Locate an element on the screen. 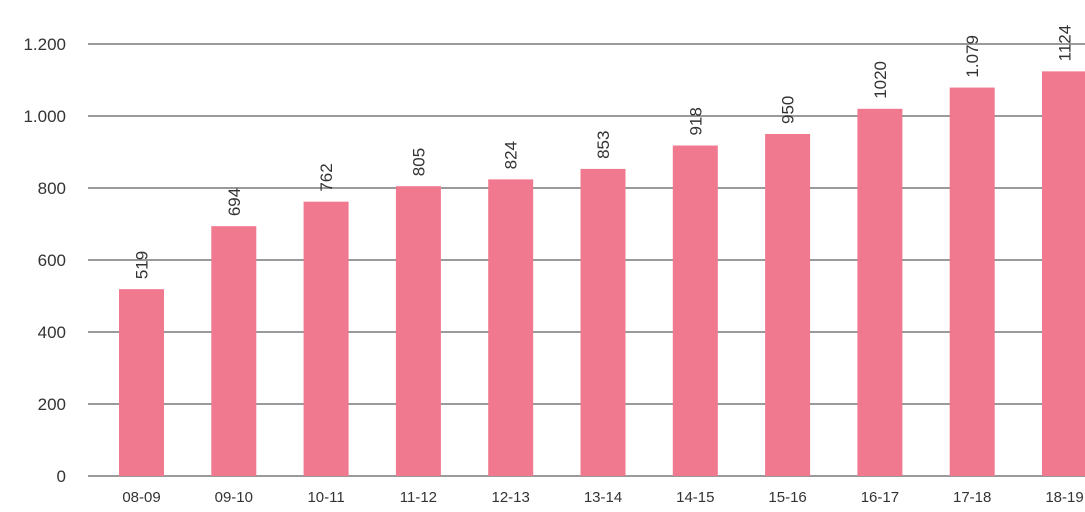 This screenshot has width=1085, height=512. x-tick-label: 13-14 is located at coordinates (603, 497).